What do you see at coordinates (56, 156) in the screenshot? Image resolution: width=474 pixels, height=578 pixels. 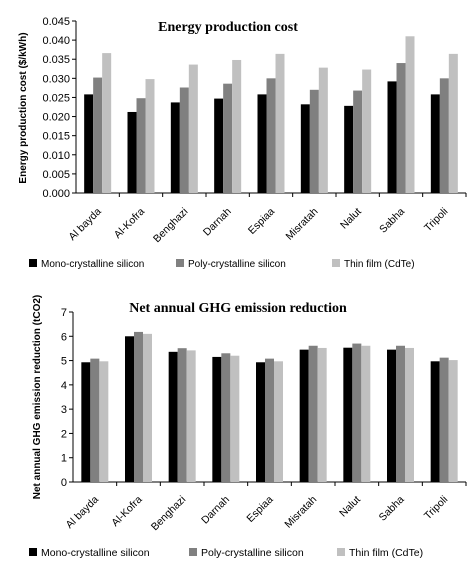 I see `y-tick-label: 0.010` at bounding box center [56, 156].